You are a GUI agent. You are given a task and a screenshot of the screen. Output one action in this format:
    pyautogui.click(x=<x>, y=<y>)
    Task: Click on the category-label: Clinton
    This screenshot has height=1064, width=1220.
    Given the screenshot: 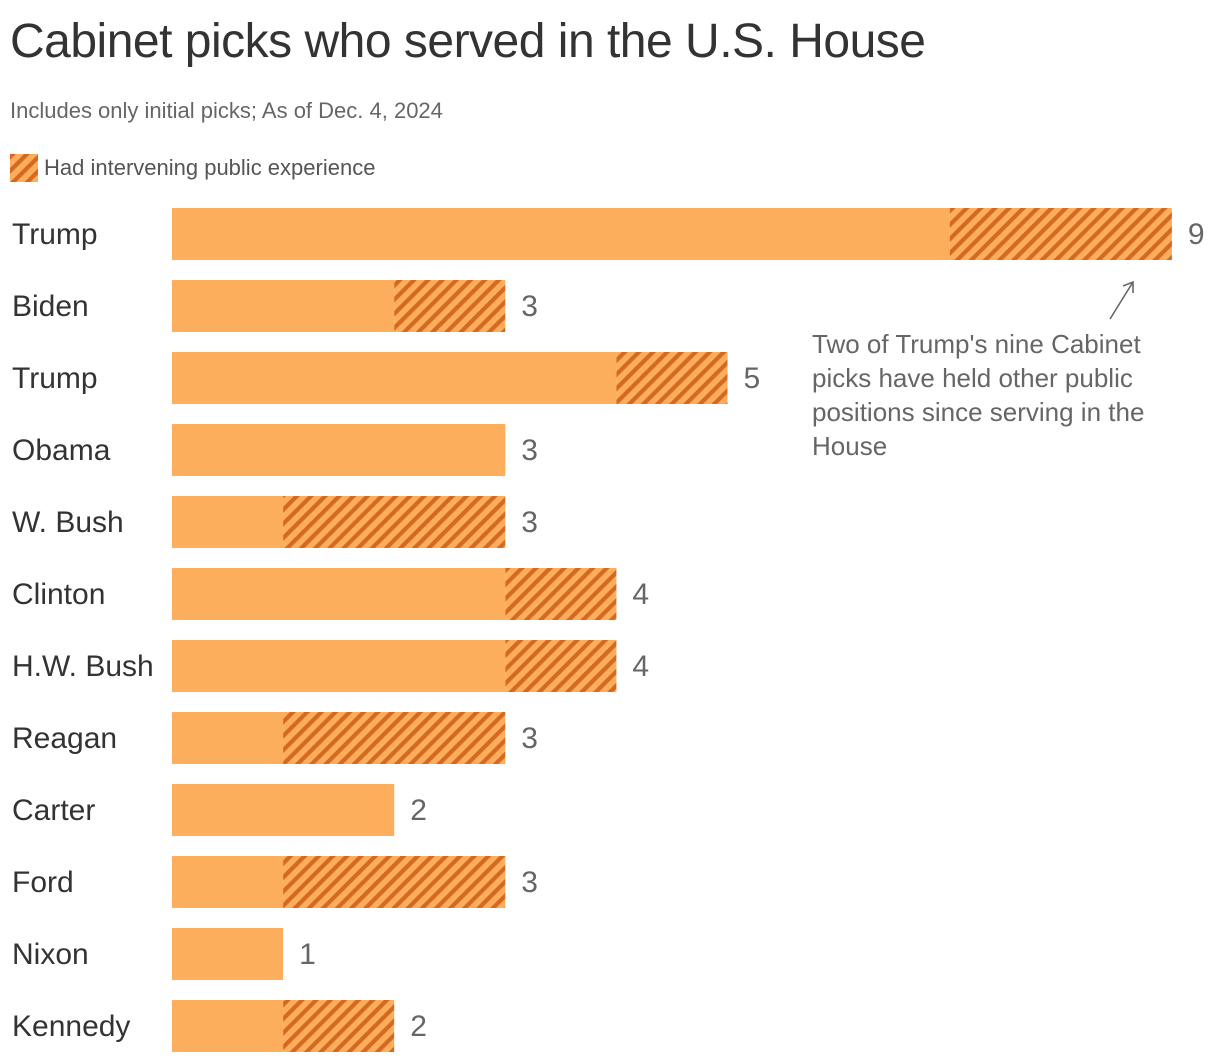 What is the action you would take?
    pyautogui.click(x=58, y=594)
    